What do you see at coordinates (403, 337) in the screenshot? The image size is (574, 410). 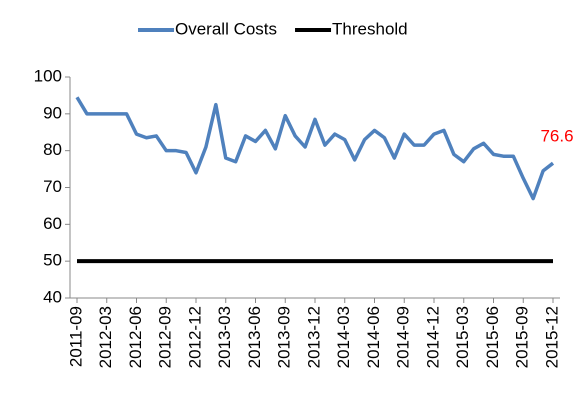 I see `x-tick-label: 2014-09` at bounding box center [403, 337].